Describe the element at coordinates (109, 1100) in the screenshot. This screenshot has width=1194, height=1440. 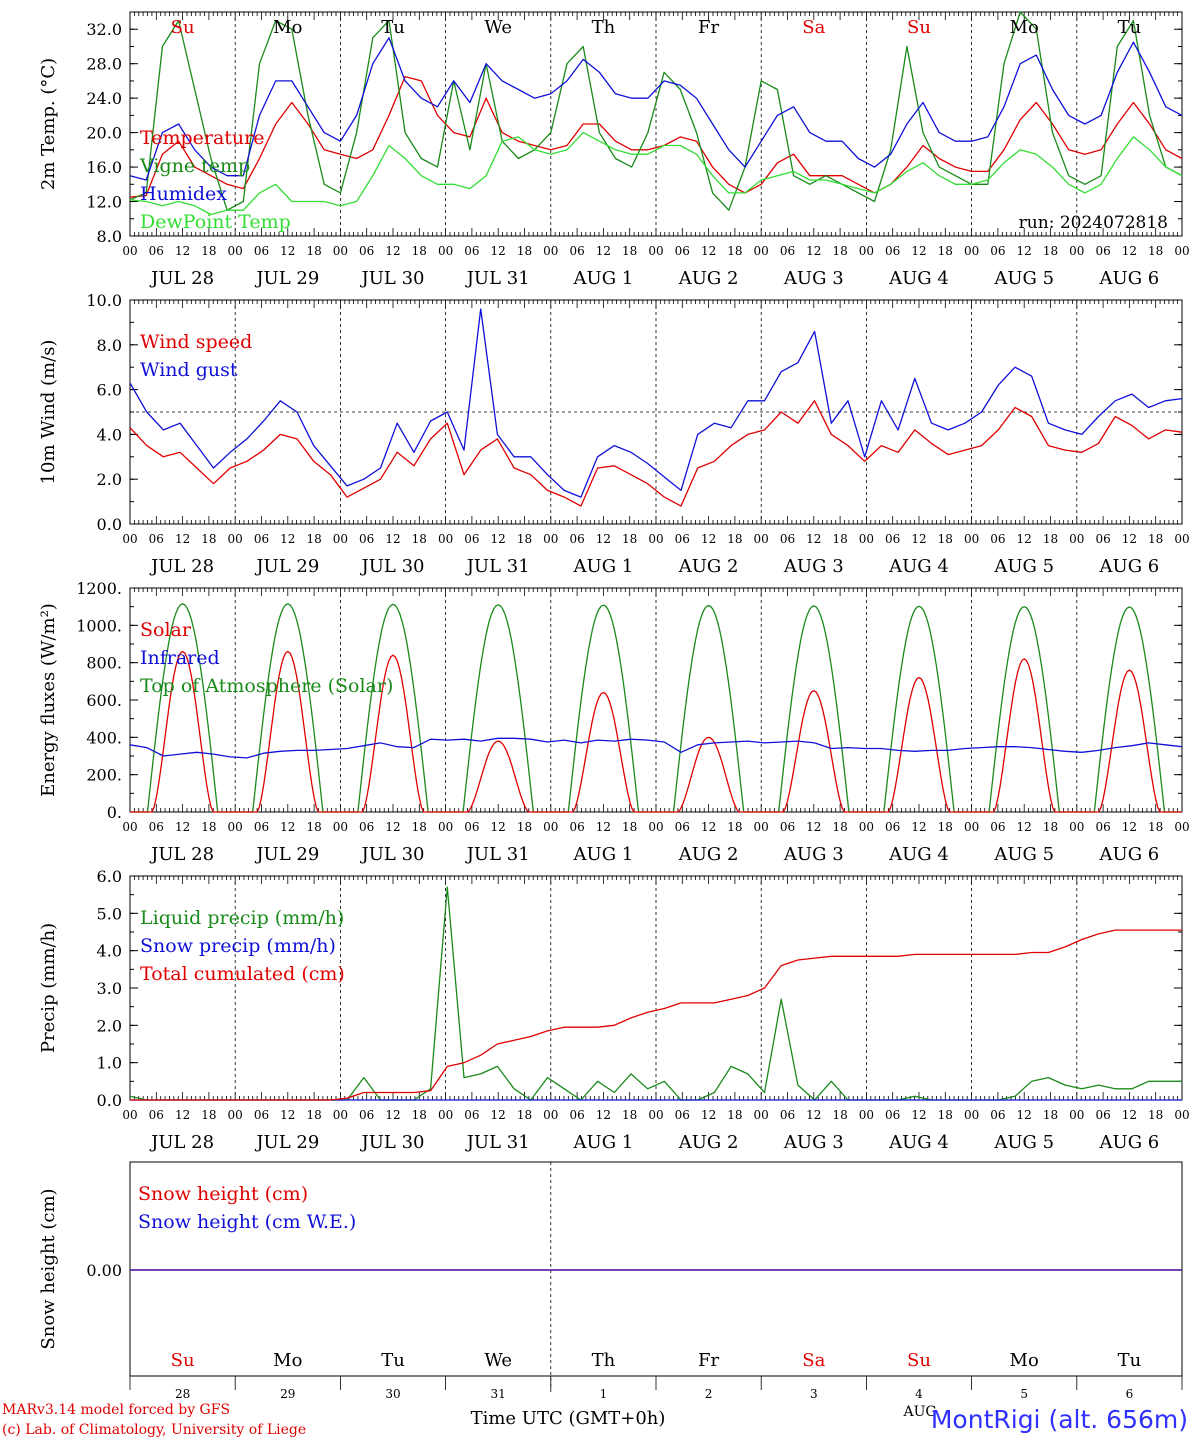
I see `y-tick-label: 0.0` at that location.